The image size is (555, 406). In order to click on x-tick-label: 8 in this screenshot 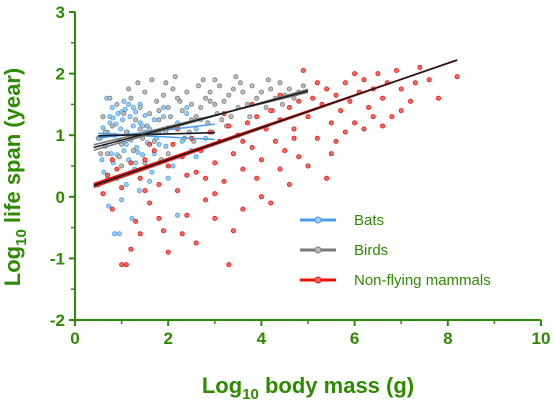, I will do `click(447, 338)`.